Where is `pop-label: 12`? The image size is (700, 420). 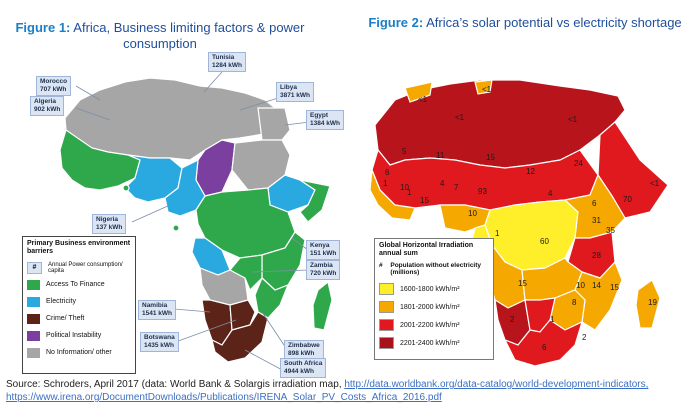
pop-label: 12 is located at coordinates (530, 171).